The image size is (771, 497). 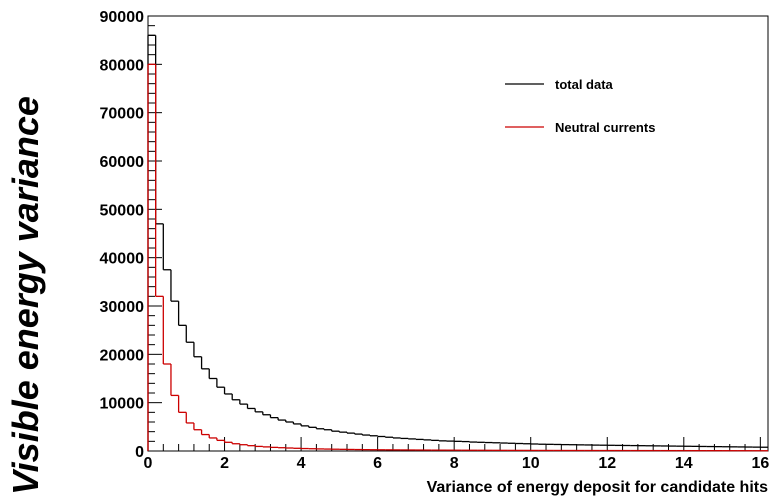 I want to click on y-tick-label: 70000, so click(x=122, y=114).